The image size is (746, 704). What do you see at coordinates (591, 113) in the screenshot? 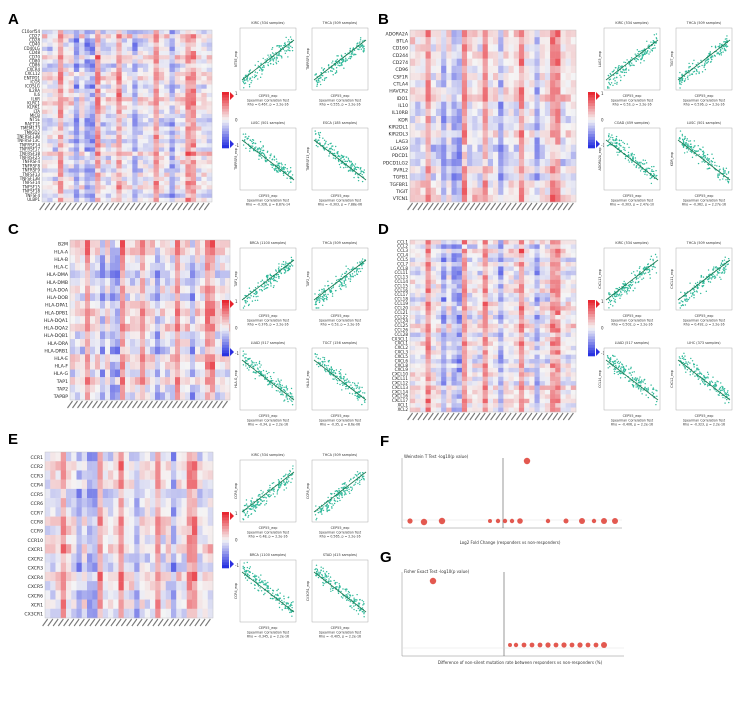
I see `legend-step` at bounding box center [591, 113].